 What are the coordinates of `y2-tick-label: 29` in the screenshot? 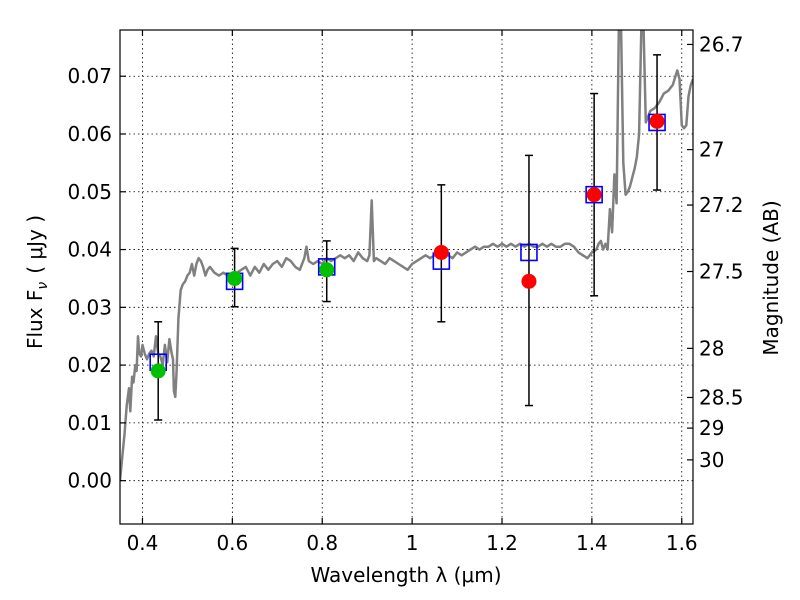 It's located at (711, 428).